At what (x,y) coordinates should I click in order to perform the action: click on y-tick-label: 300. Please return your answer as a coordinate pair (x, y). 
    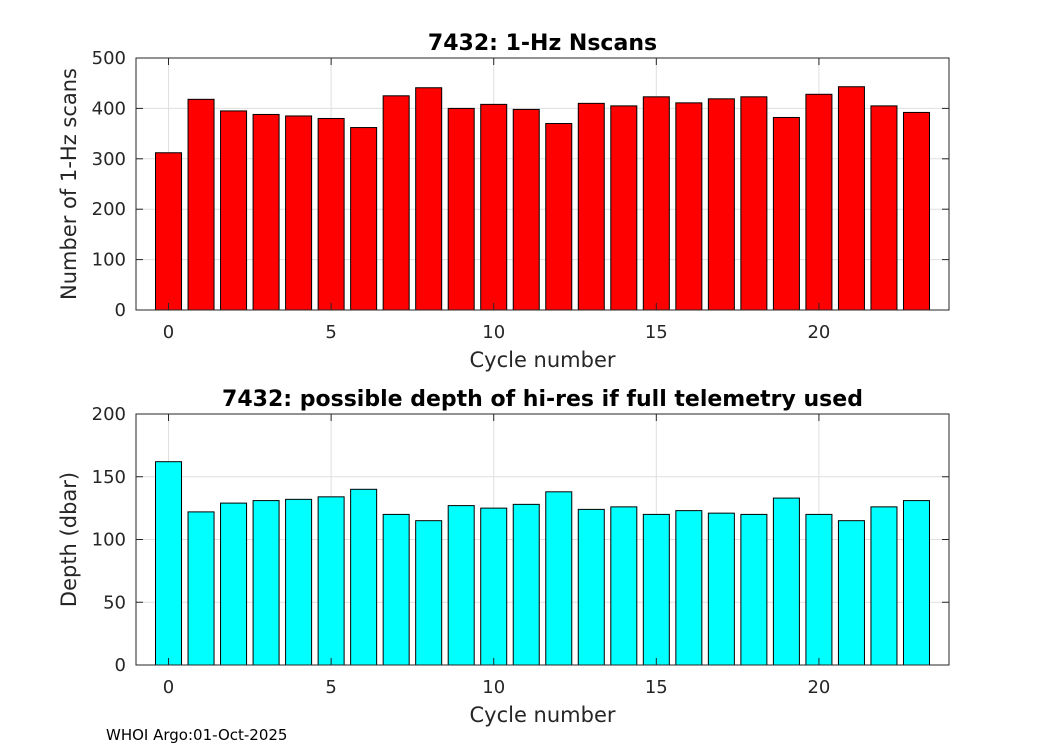
    Looking at the image, I should click on (109, 159).